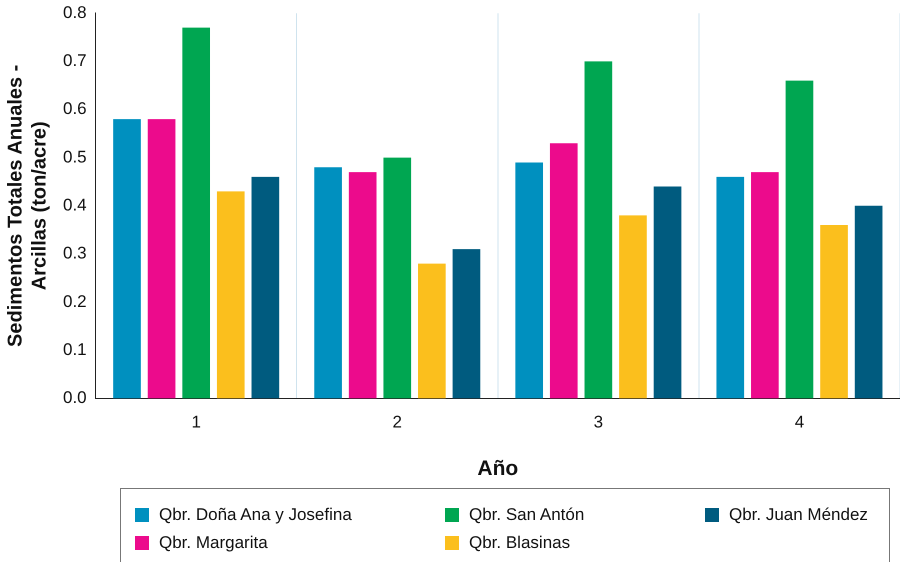  Describe the element at coordinates (798, 515) in the screenshot. I see `legend-label: Qbr. Juan Méndez` at that location.